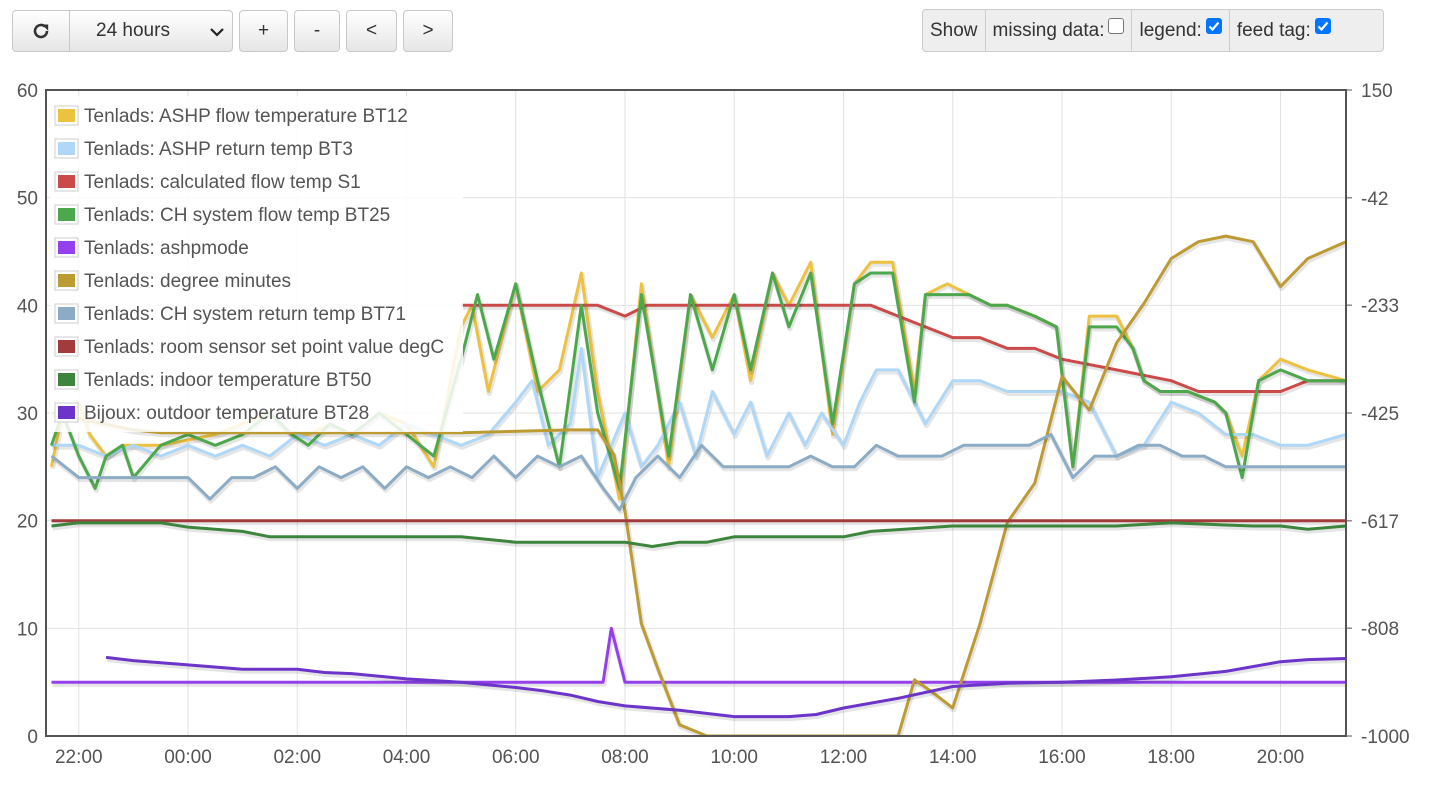 Image resolution: width=1435 pixels, height=798 pixels. I want to click on x-tick-label: 20:00, so click(1281, 757).